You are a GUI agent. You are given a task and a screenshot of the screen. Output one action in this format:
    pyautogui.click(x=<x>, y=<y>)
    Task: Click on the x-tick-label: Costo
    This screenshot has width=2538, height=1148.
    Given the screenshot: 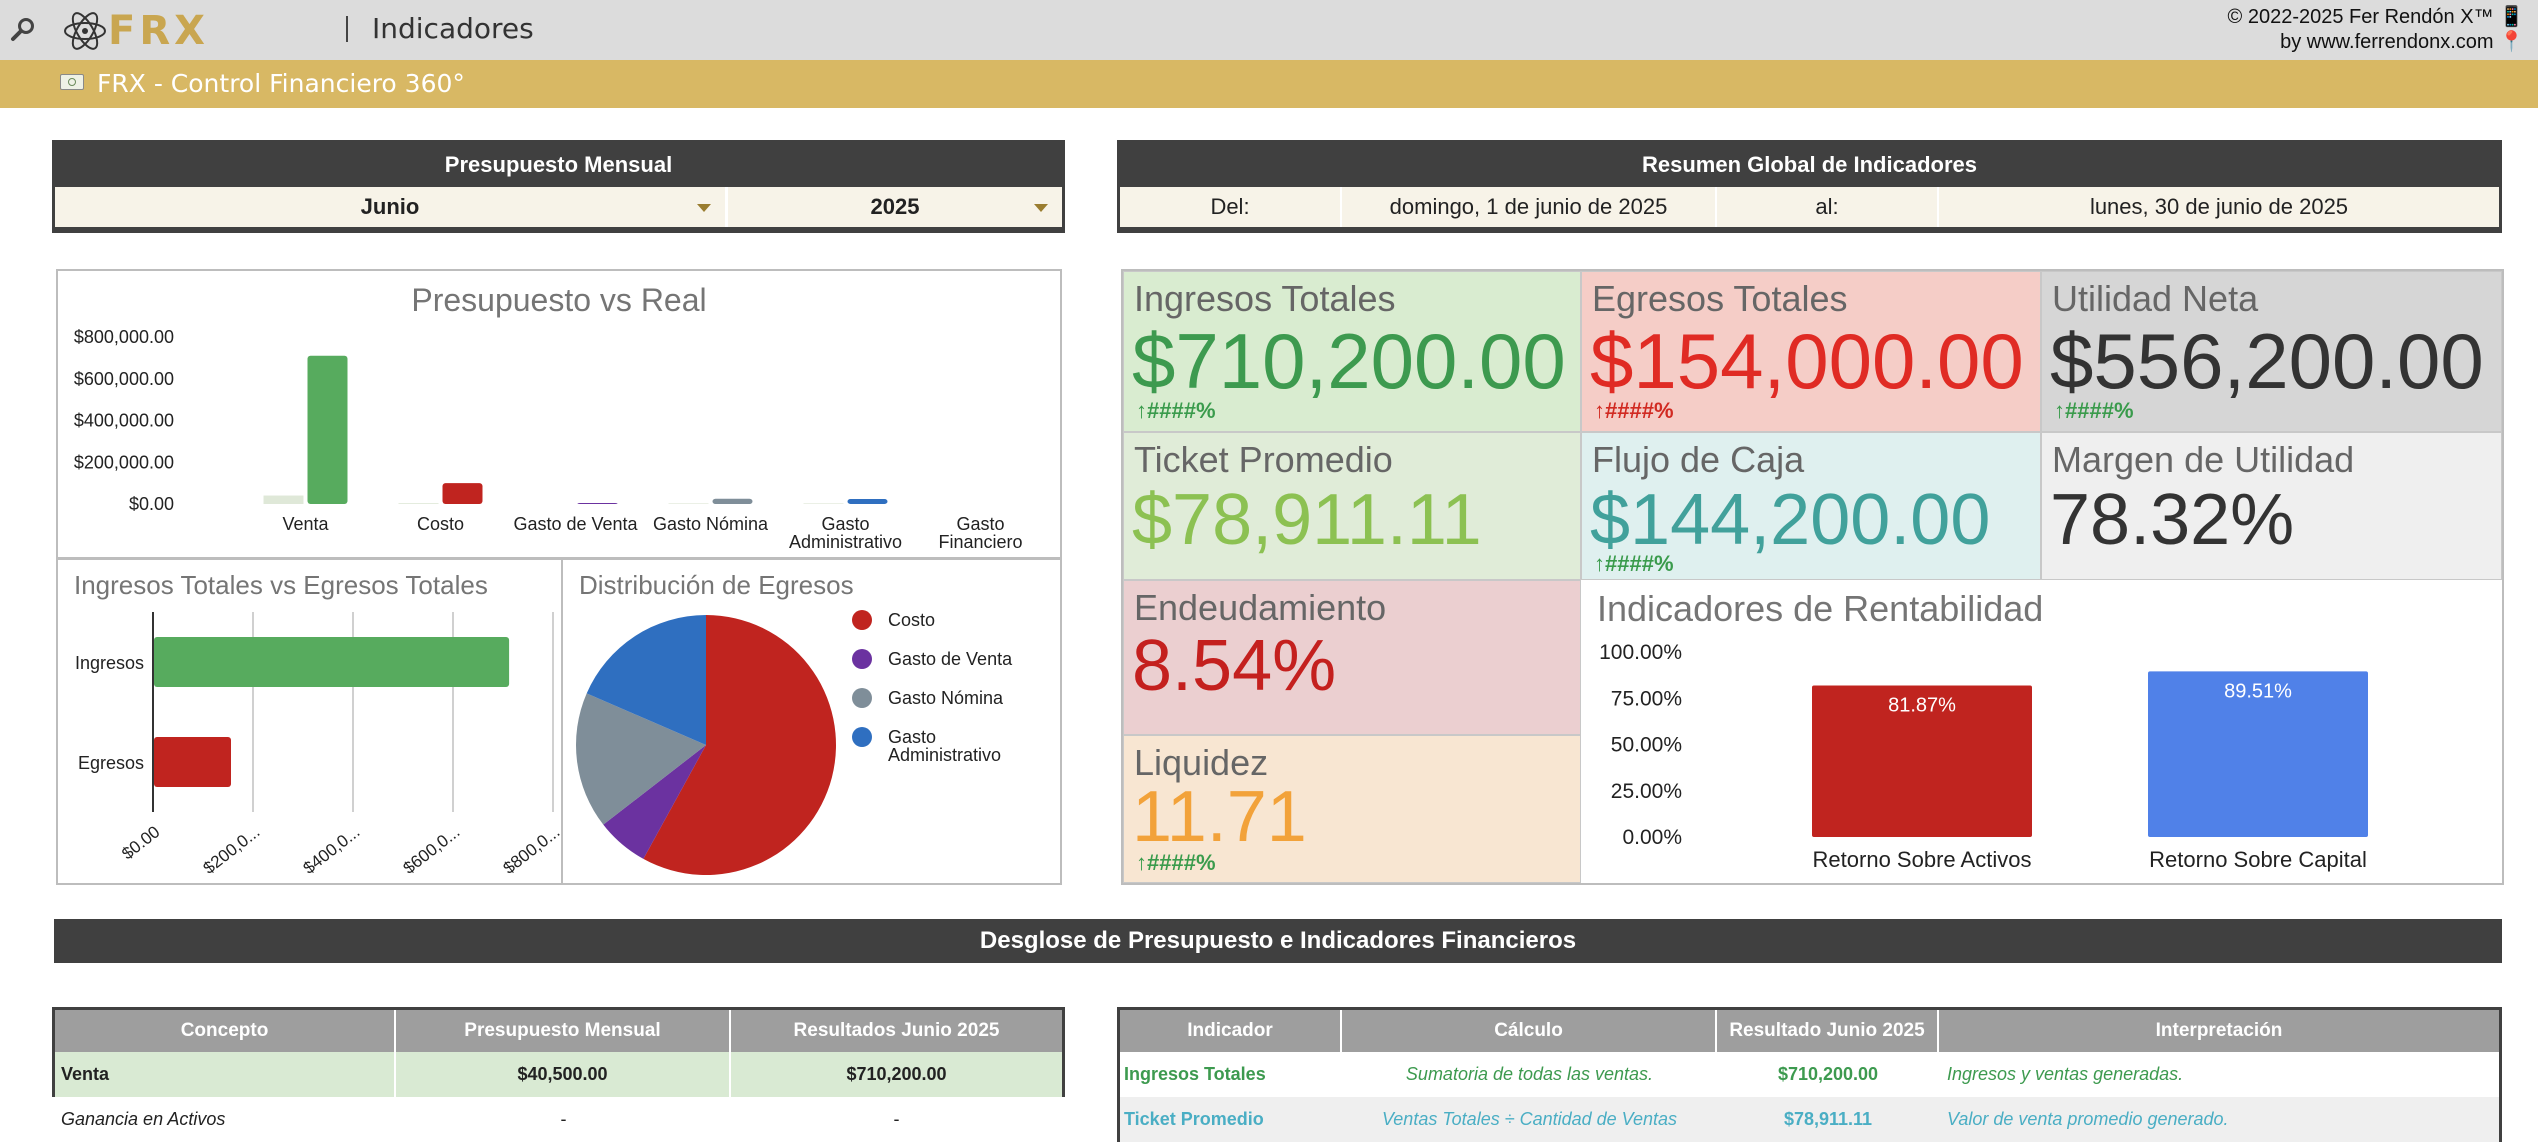 What is the action you would take?
    pyautogui.click(x=440, y=524)
    